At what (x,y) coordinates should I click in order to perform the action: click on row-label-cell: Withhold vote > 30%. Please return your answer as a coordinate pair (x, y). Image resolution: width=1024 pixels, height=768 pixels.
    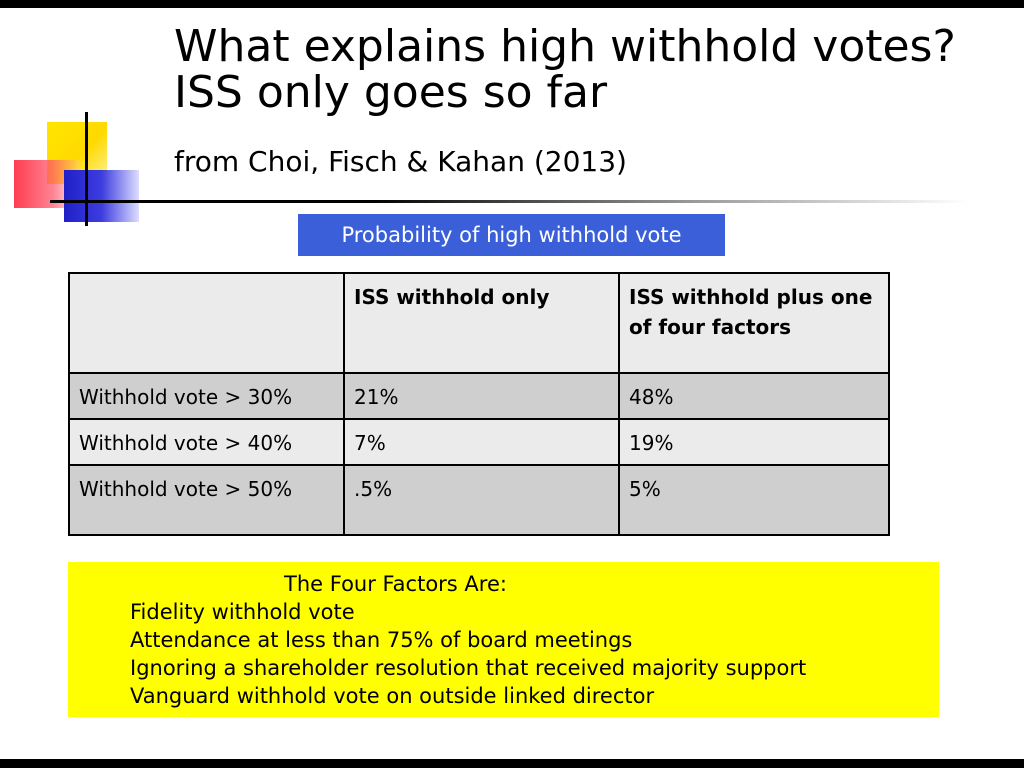
    Looking at the image, I should click on (206, 396).